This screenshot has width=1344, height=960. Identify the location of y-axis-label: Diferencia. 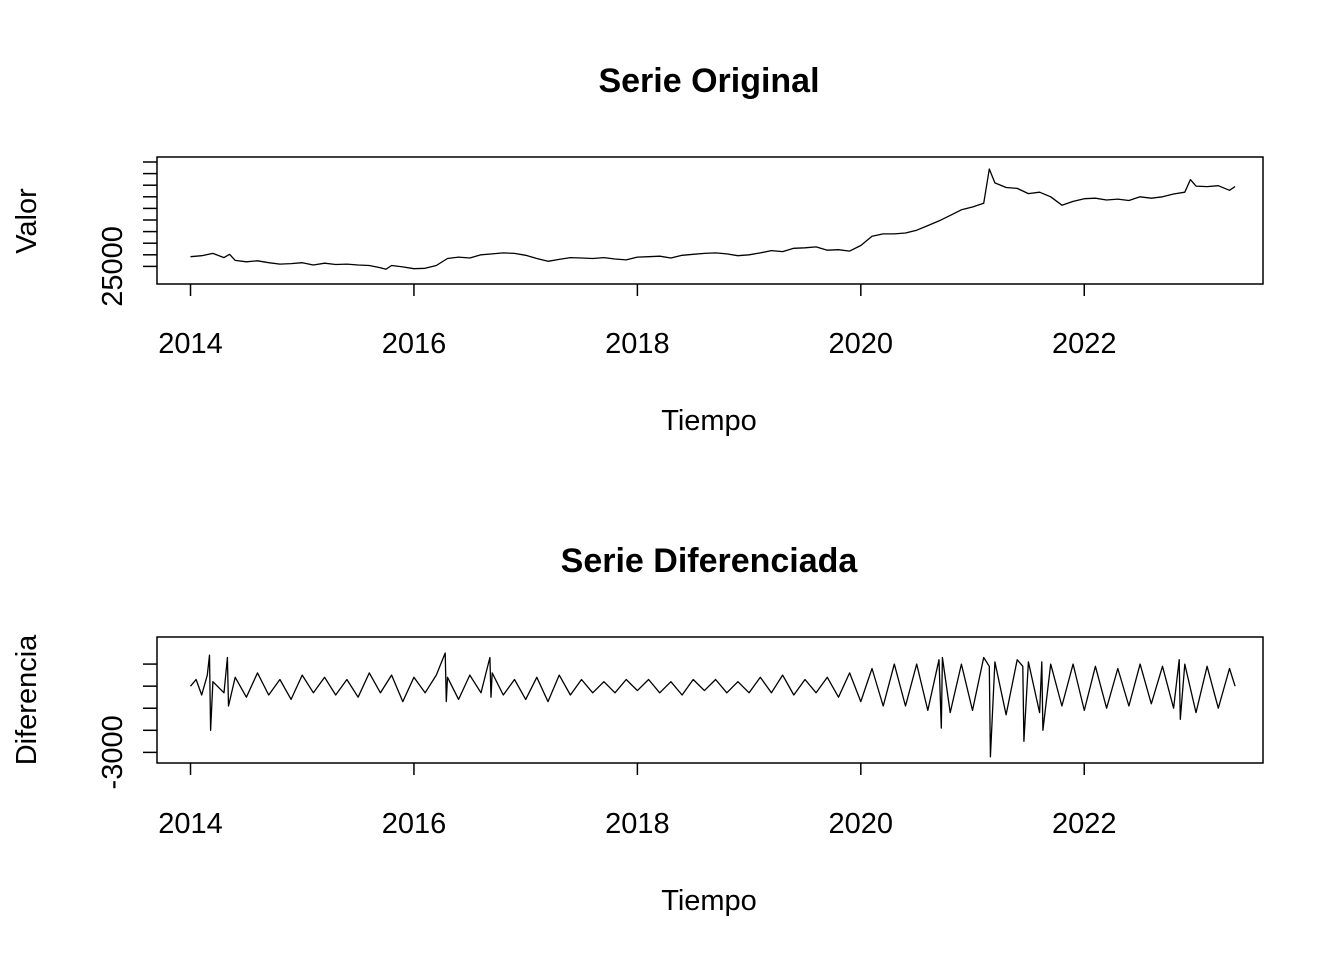
(27, 699).